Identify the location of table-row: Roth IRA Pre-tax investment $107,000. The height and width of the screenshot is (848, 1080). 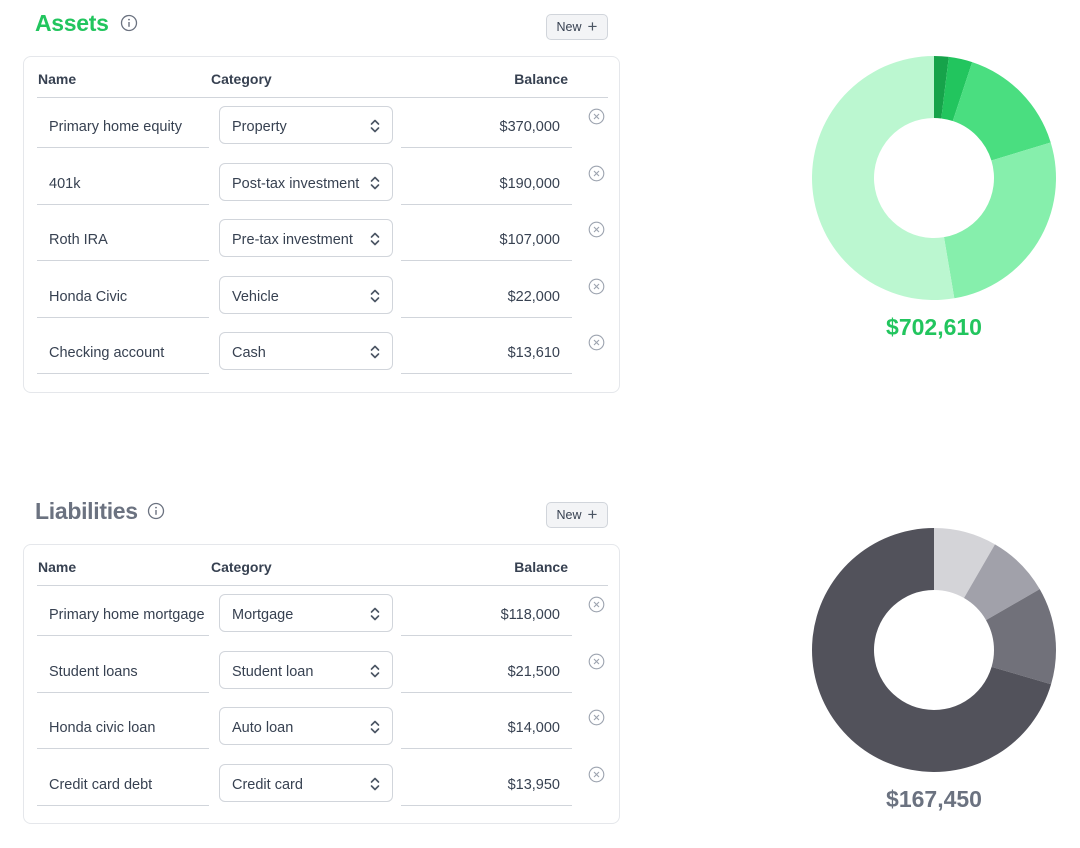
(322, 236).